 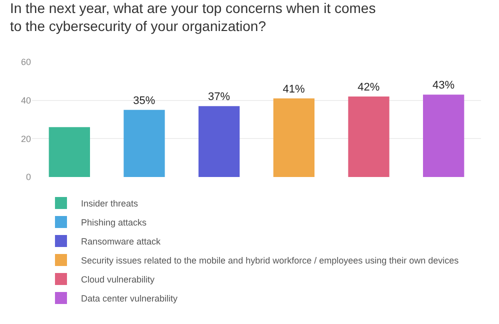 I want to click on data-label: 42%, so click(x=369, y=88).